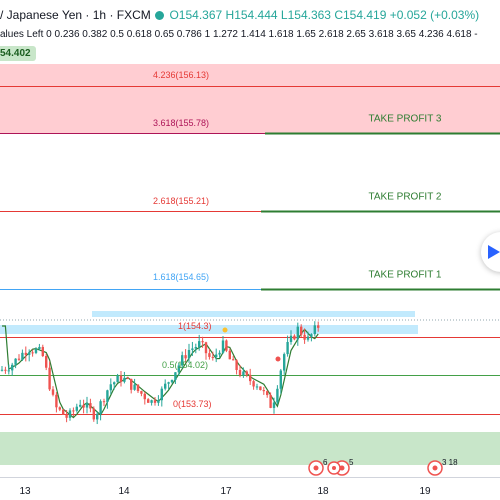 The width and height of the screenshot is (500, 500). Describe the element at coordinates (185, 365) in the screenshot. I see `fib-level-label-0-5: 0.5(154.02)` at that location.